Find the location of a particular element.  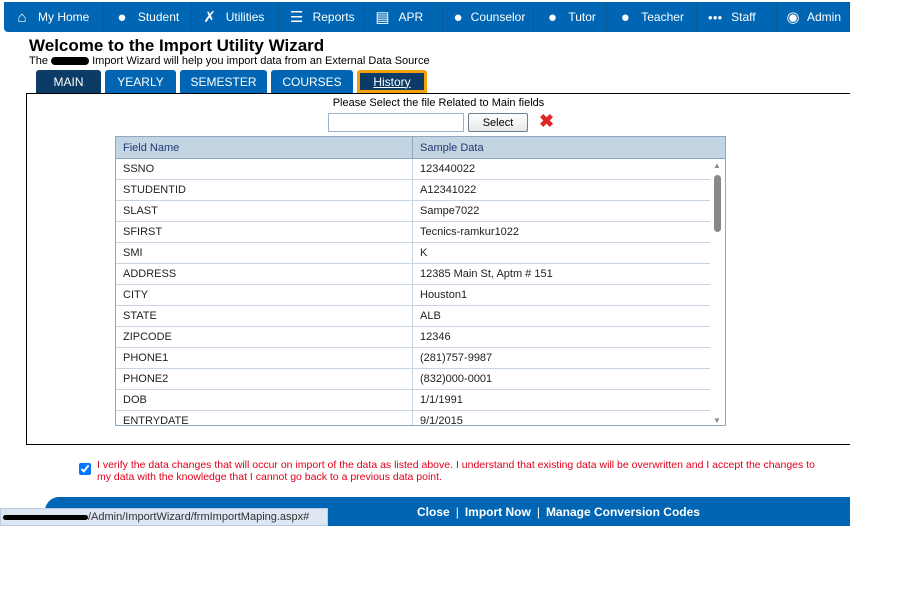

nav-tutor: ● Tutor is located at coordinates (571, 17).